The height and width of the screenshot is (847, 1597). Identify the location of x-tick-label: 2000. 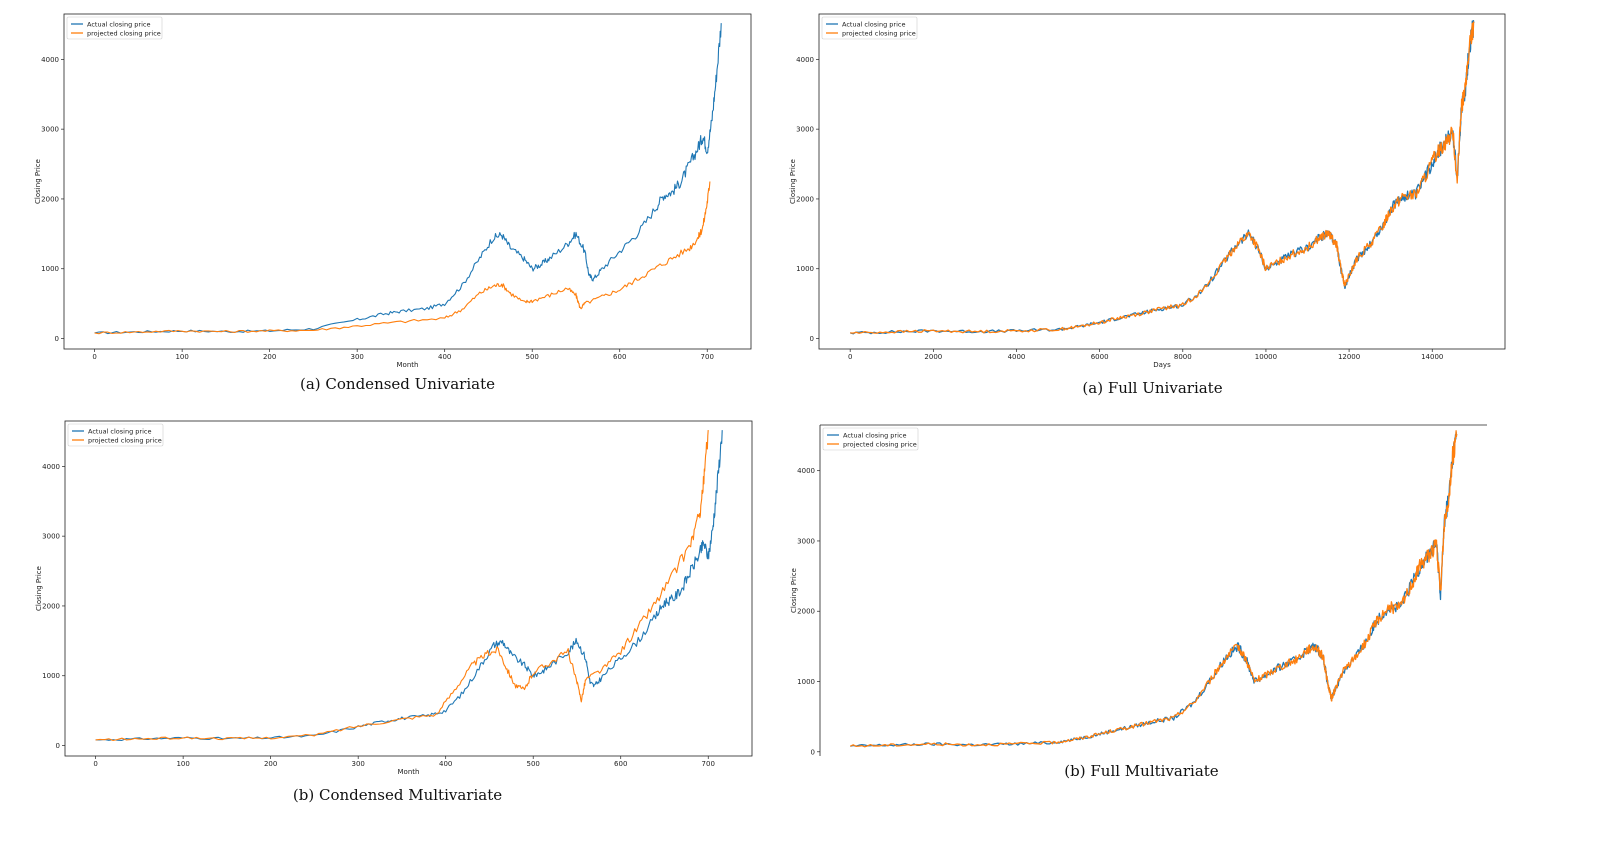
(933, 357).